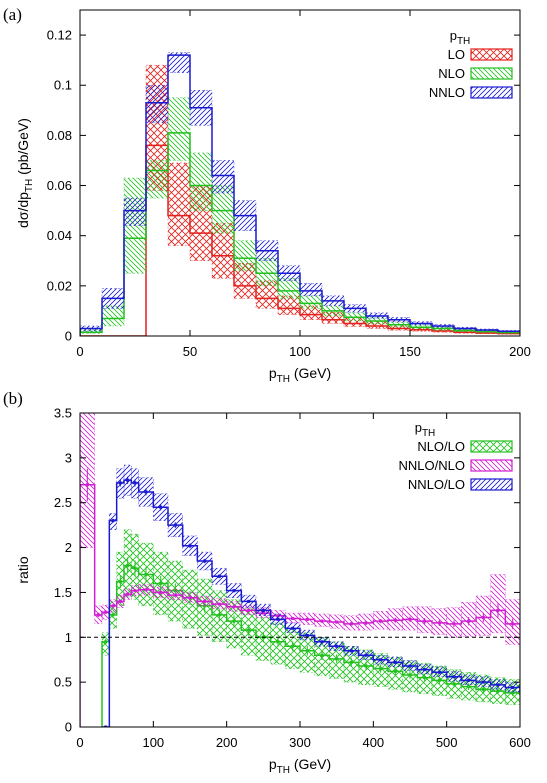 This screenshot has width=547, height=783. I want to click on panel-label: (b), so click(13, 398).